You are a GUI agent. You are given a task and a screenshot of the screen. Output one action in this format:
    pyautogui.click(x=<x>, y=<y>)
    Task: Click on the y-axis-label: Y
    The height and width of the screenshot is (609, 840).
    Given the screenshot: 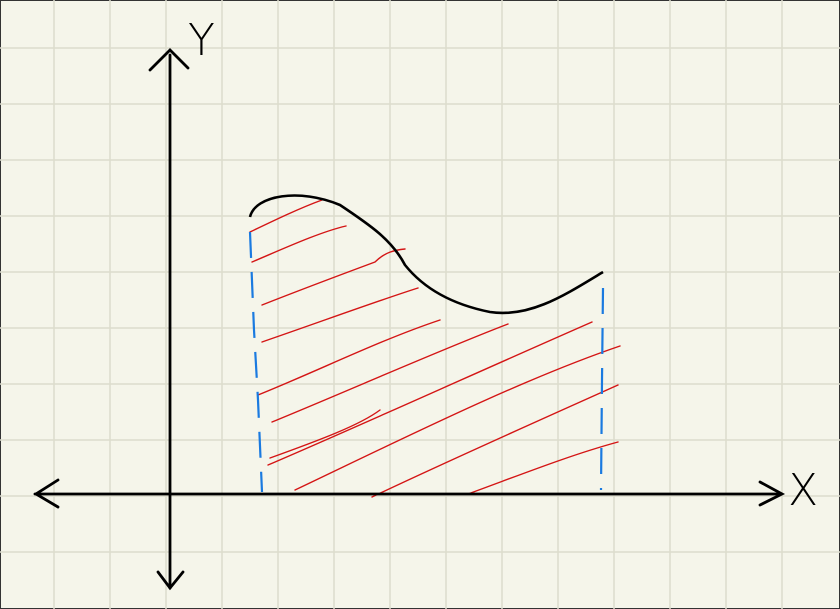 What is the action you would take?
    pyautogui.click(x=201, y=40)
    